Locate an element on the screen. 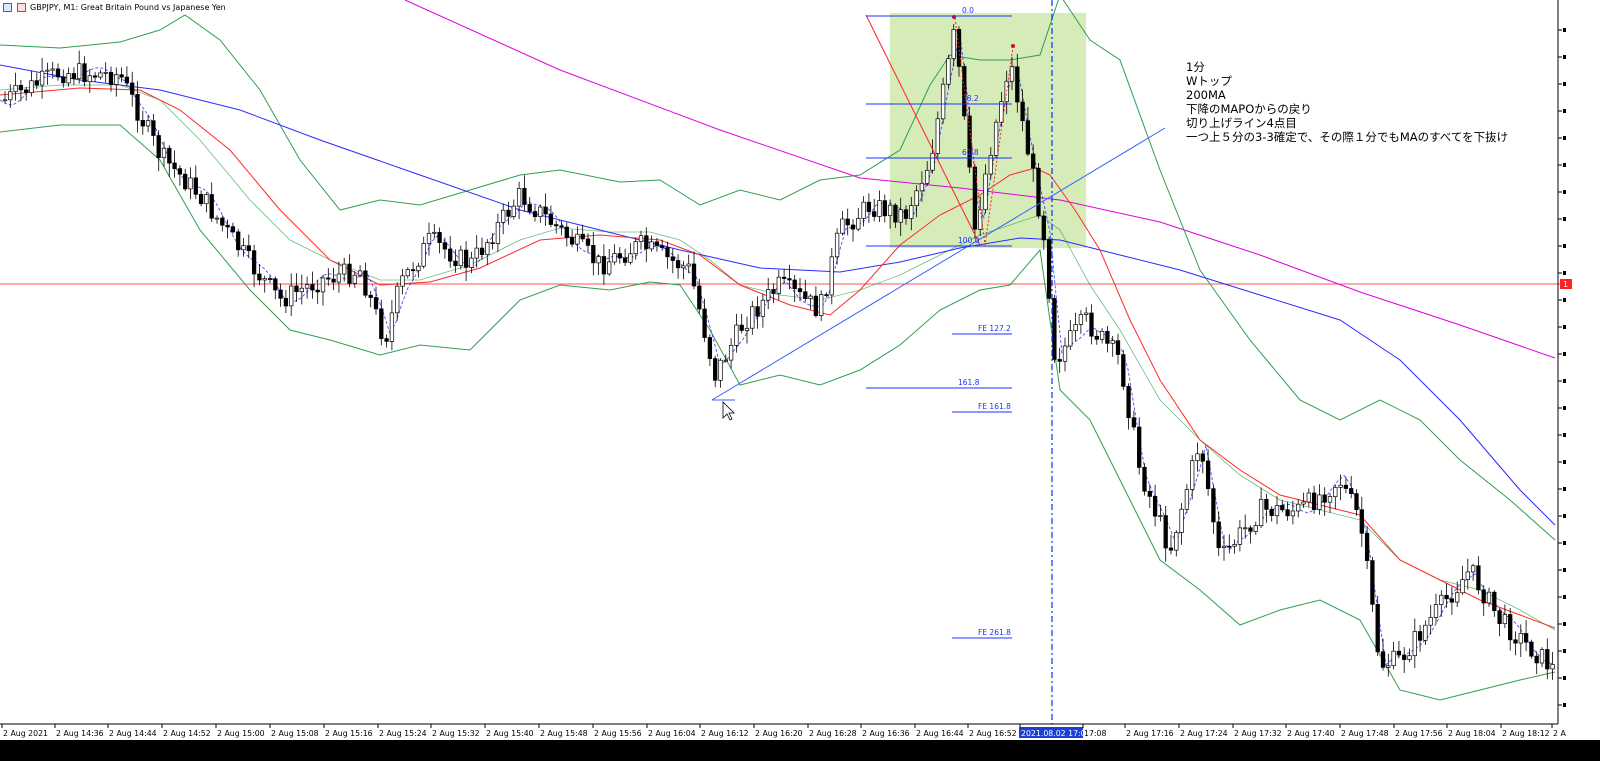 This screenshot has height=761, width=1600. time-axis-label: 2 Aug 14:36 is located at coordinates (80, 733).